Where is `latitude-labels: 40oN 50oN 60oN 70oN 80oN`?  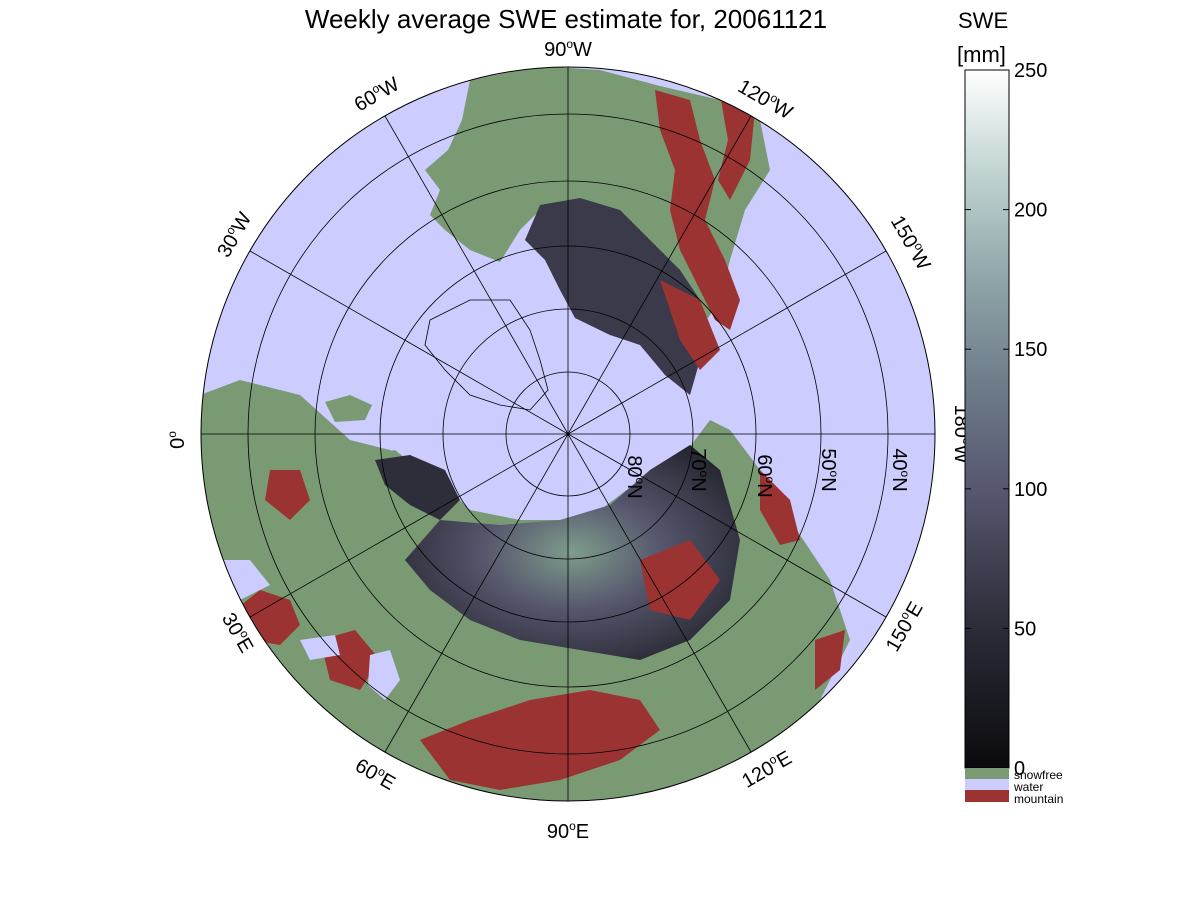
latitude-labels: 40oN 50oN 60oN 70oN 80oN is located at coordinates (767, 473).